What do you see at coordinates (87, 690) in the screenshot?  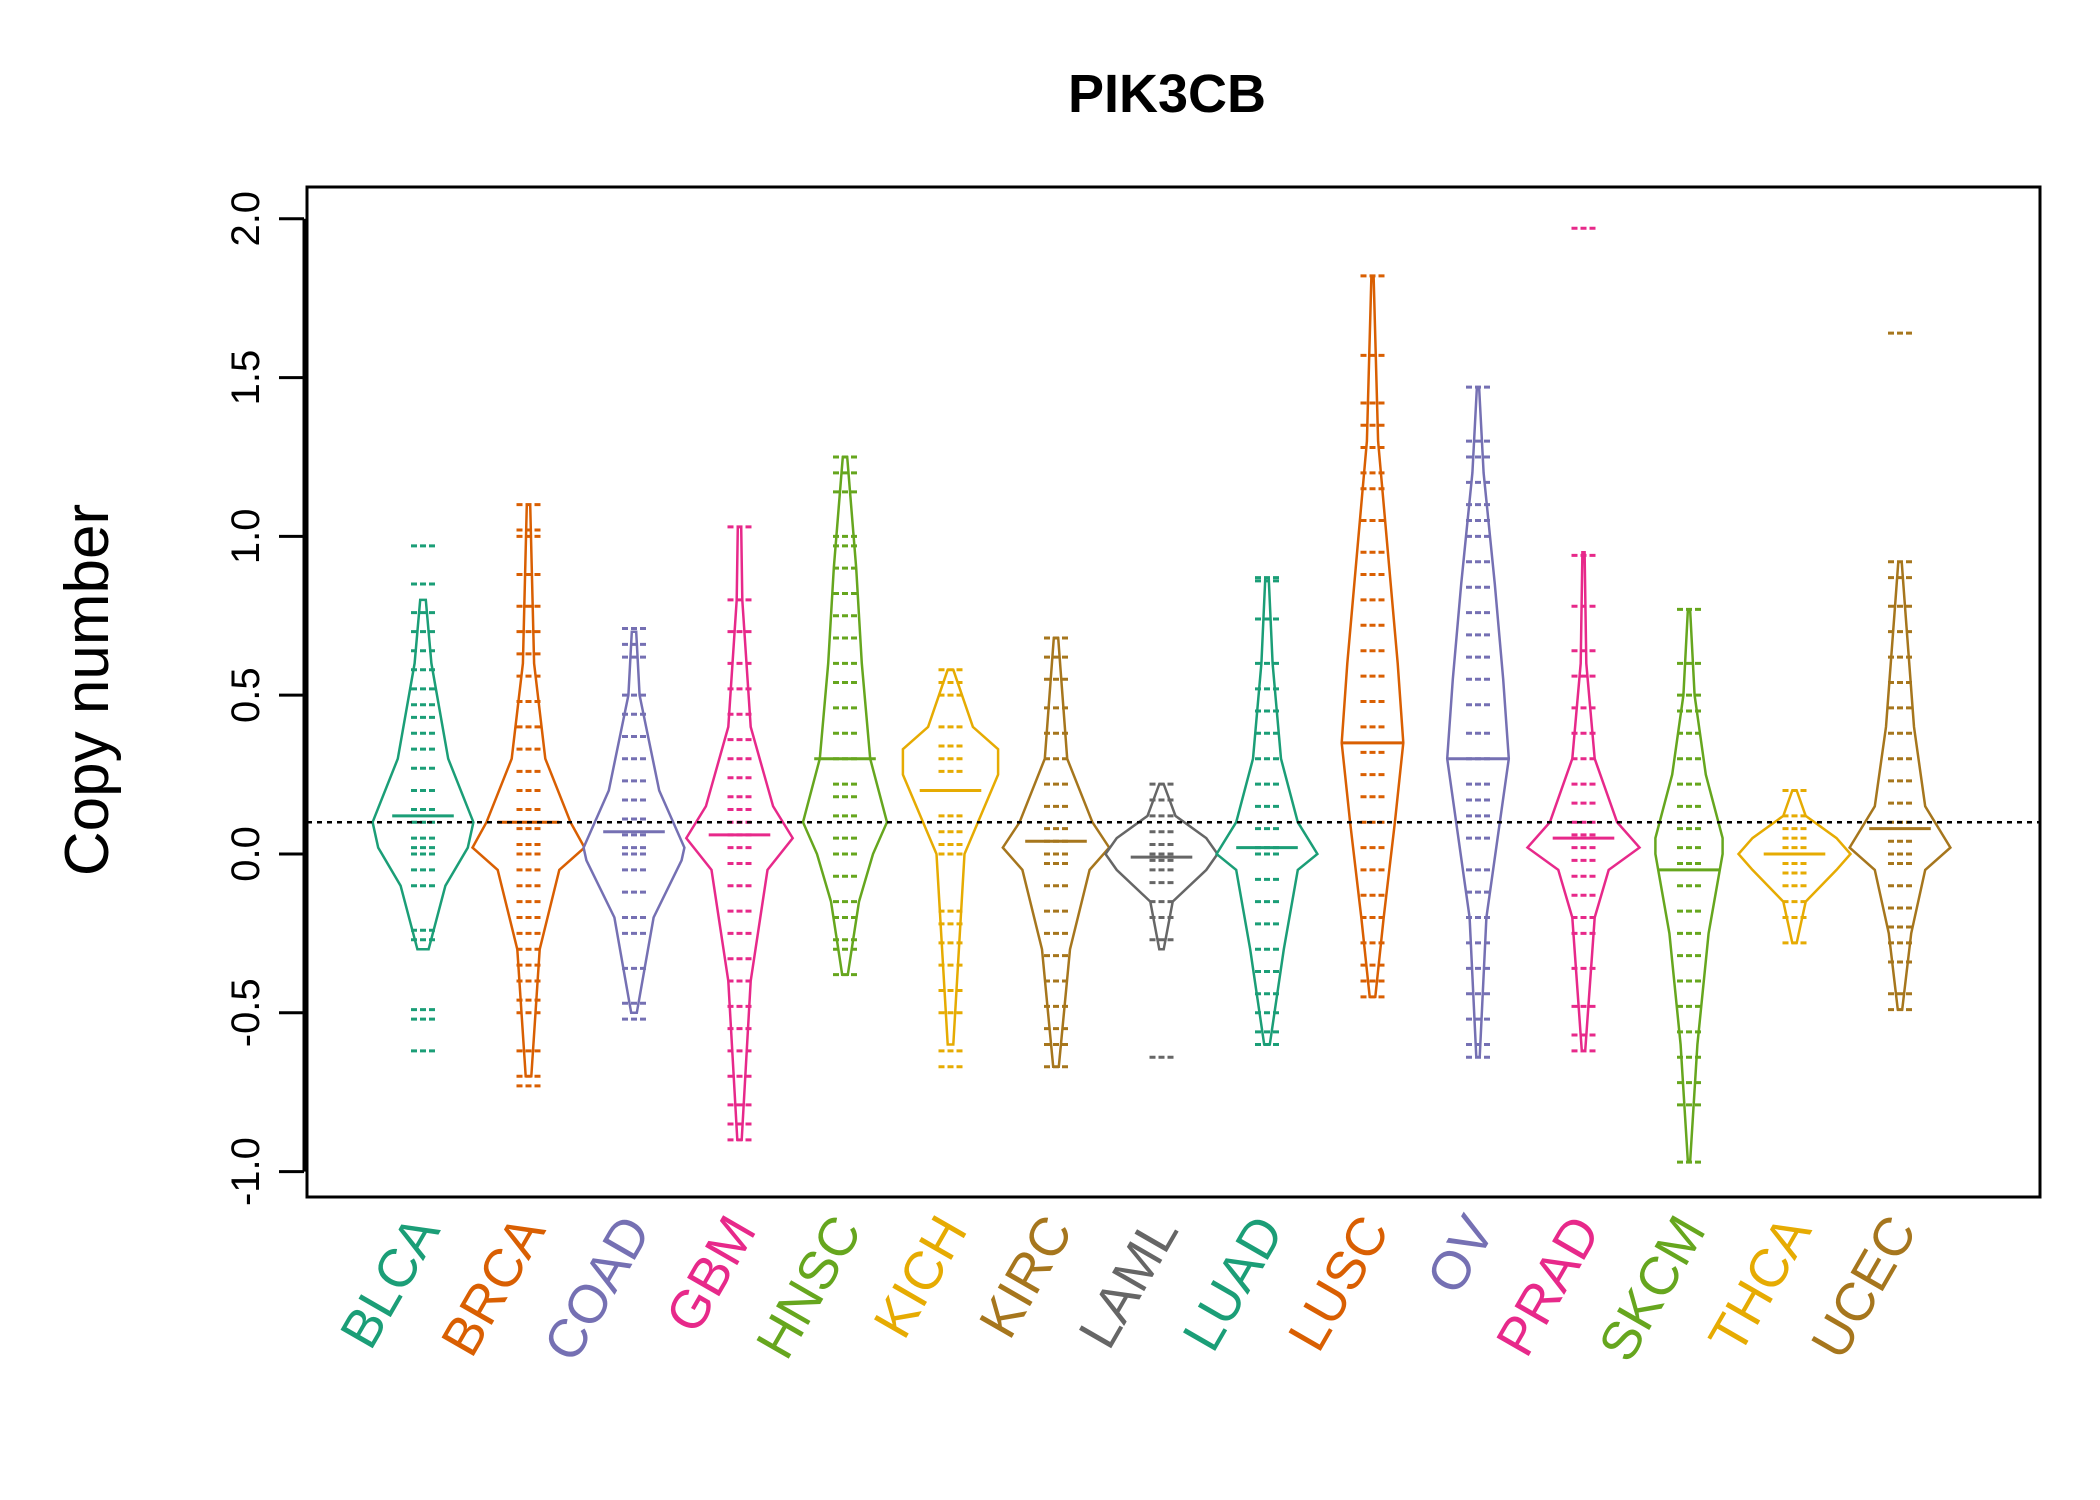 I see `y-axis-label: Copy number` at bounding box center [87, 690].